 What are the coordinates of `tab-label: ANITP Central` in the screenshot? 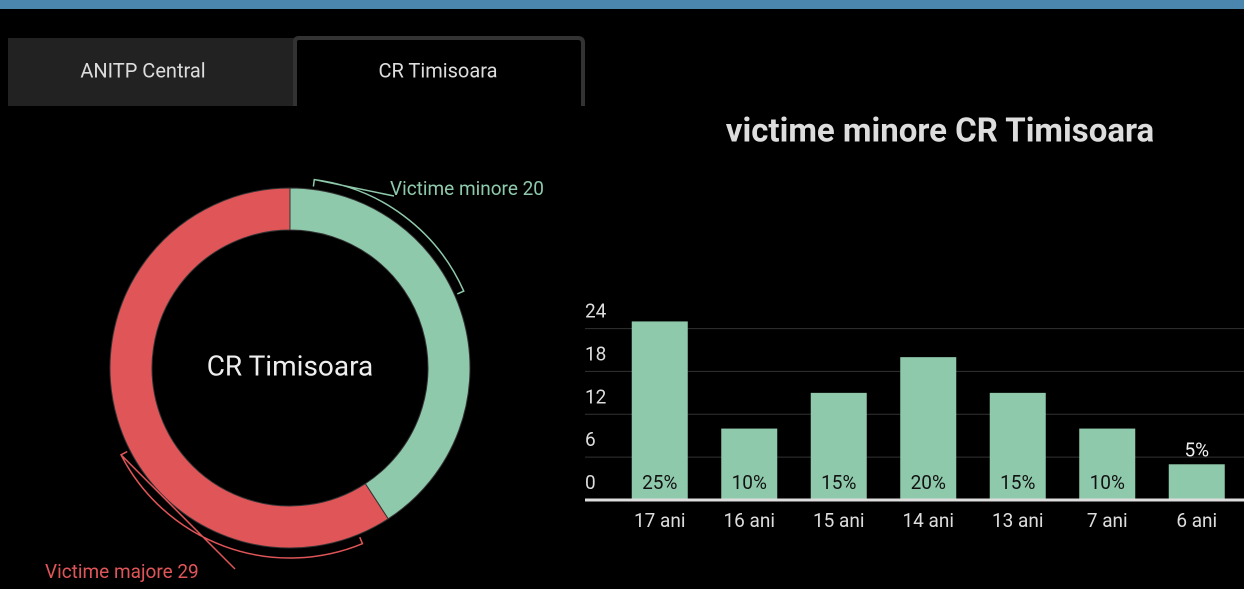 It's located at (142, 70).